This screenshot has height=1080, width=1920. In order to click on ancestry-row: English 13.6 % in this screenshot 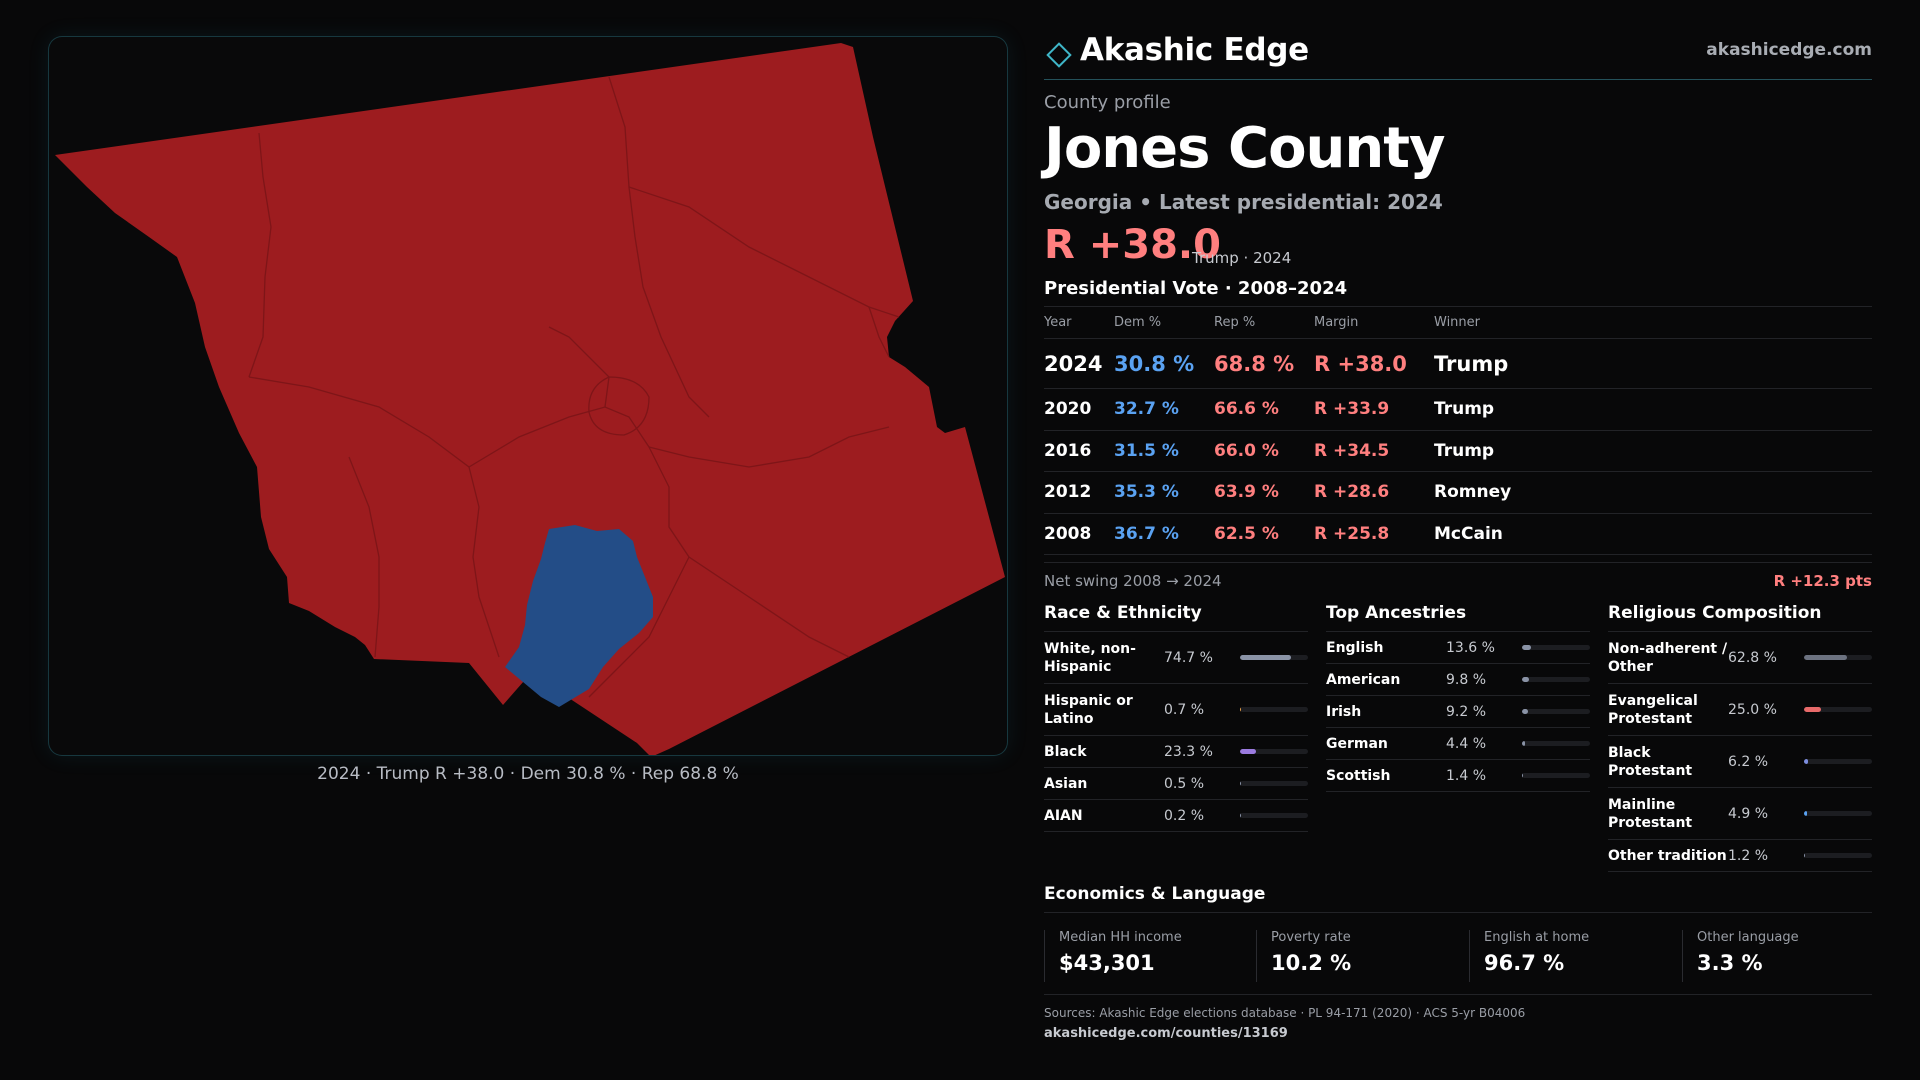, I will do `click(1458, 648)`.